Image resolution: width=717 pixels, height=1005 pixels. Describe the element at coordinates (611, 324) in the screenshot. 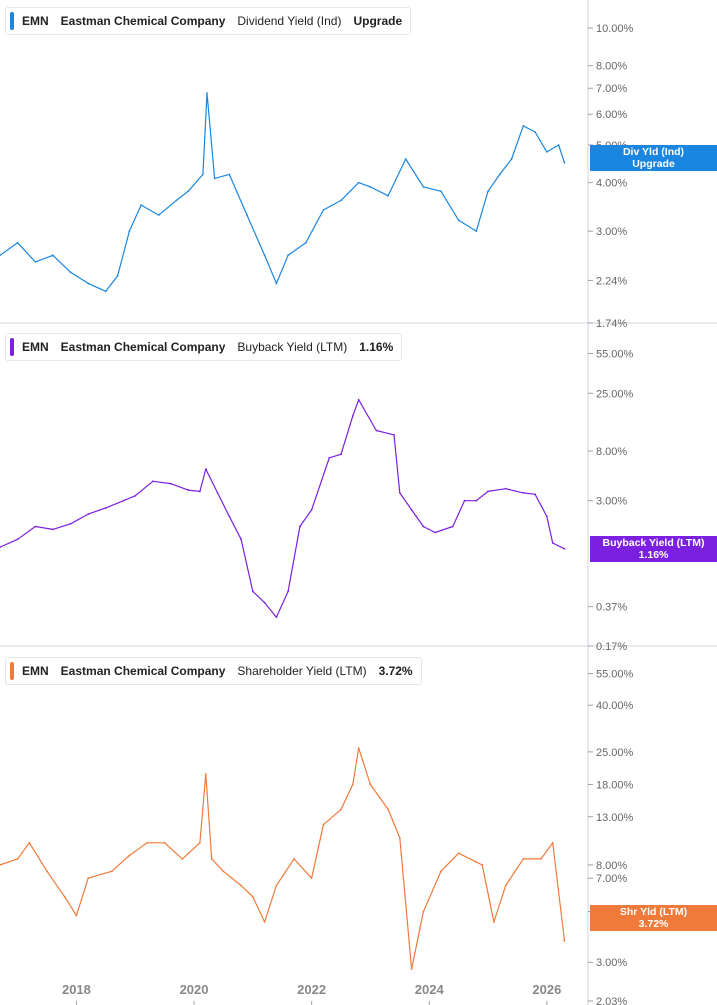

I see `y-tick-label: 1.74%` at that location.